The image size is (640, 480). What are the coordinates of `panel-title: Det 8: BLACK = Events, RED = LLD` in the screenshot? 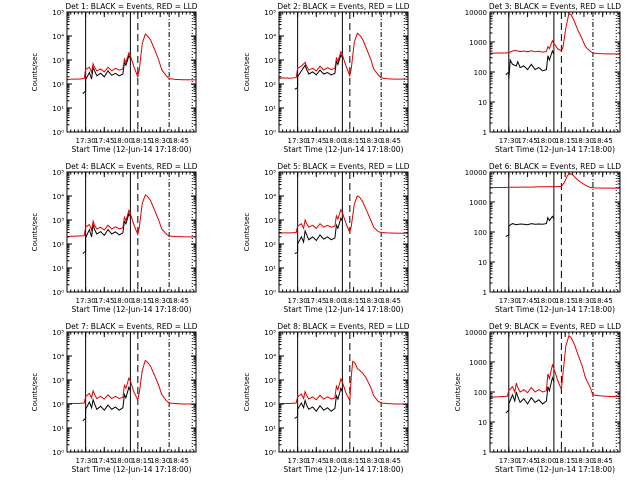 It's located at (343, 326).